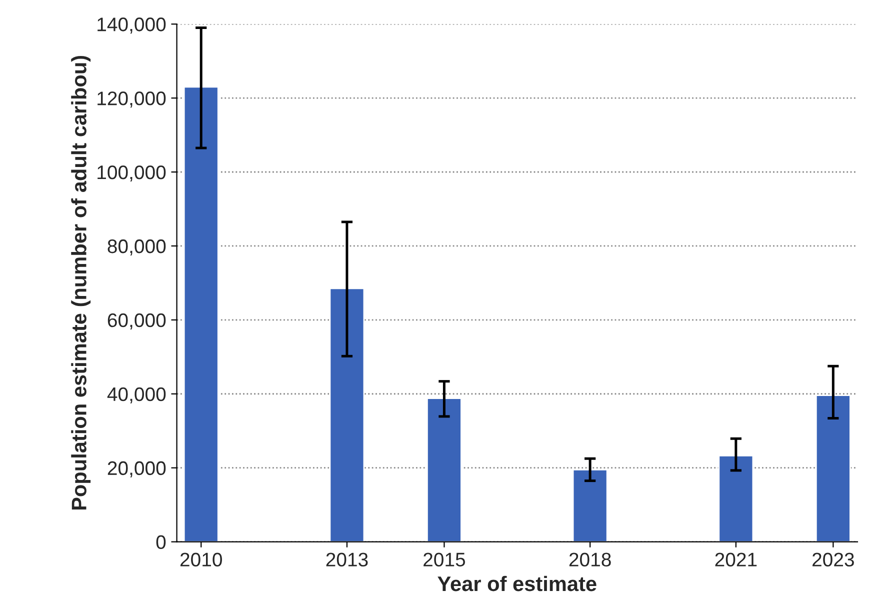 This screenshot has width=884, height=602. I want to click on y-tick-label: 60,000, so click(137, 321).